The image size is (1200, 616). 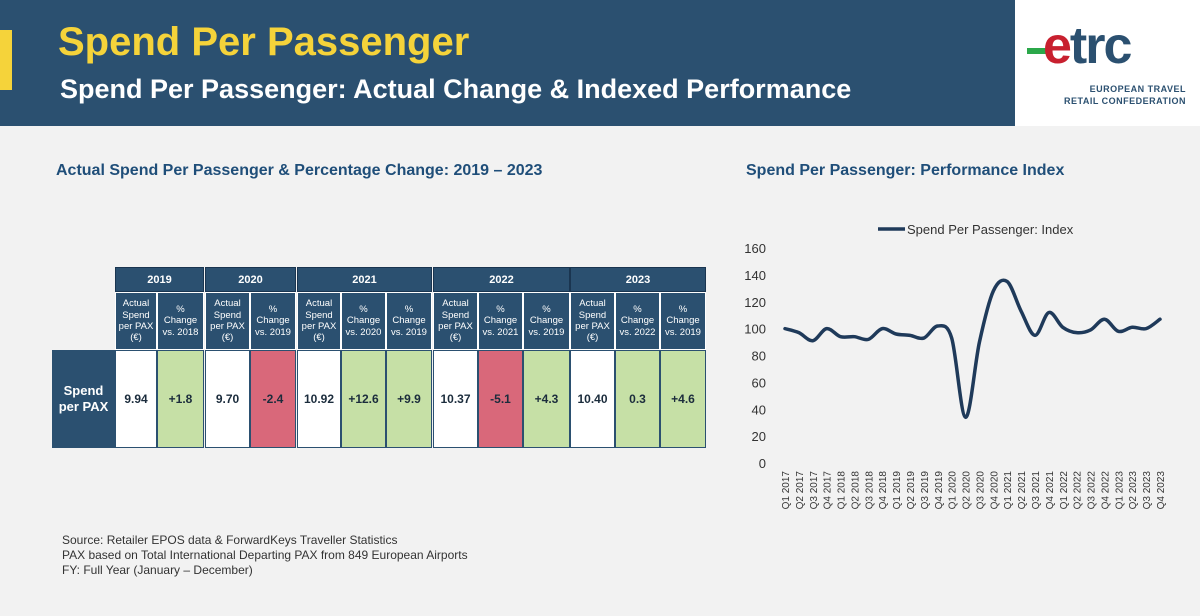 What do you see at coordinates (500, 399) in the screenshot?
I see `table-cell: -5.1` at bounding box center [500, 399].